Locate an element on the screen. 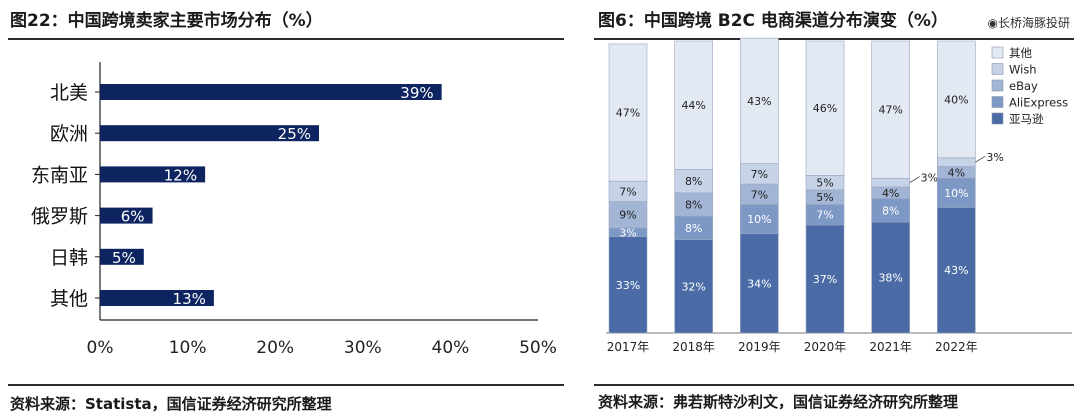  bar-value-label: 6% is located at coordinates (133, 217).